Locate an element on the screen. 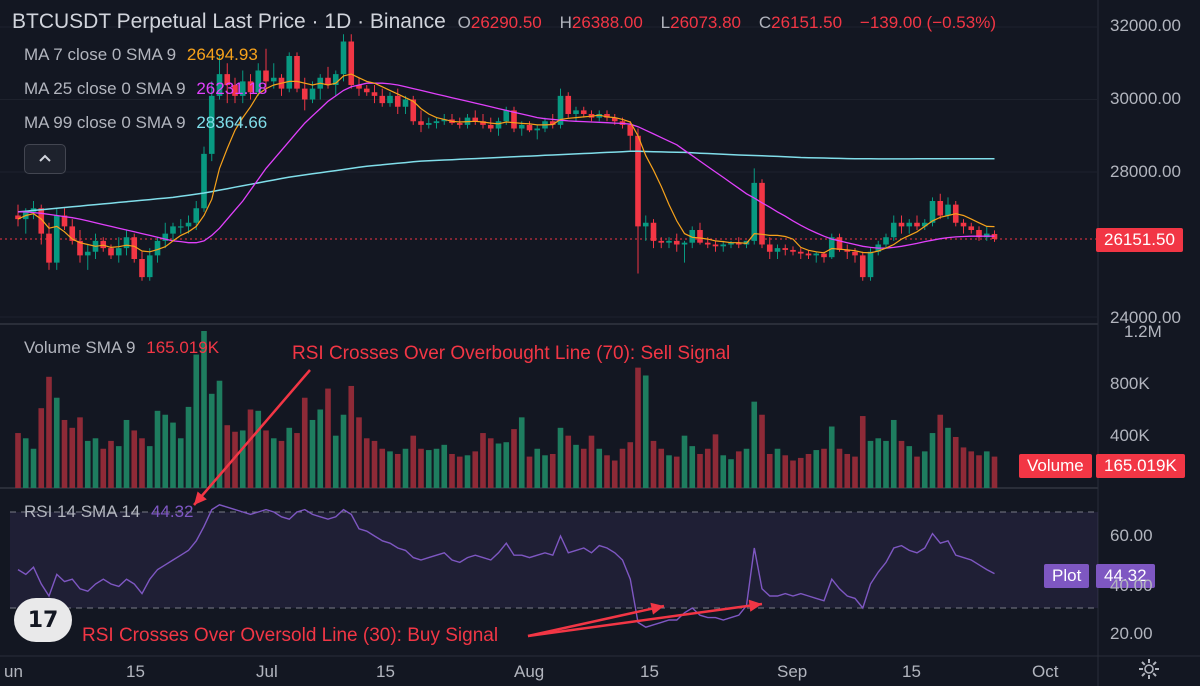 This screenshot has width=1200, height=686. ma25-legend: MA 25 close 0 SMA 9 26231.18 is located at coordinates (146, 88).